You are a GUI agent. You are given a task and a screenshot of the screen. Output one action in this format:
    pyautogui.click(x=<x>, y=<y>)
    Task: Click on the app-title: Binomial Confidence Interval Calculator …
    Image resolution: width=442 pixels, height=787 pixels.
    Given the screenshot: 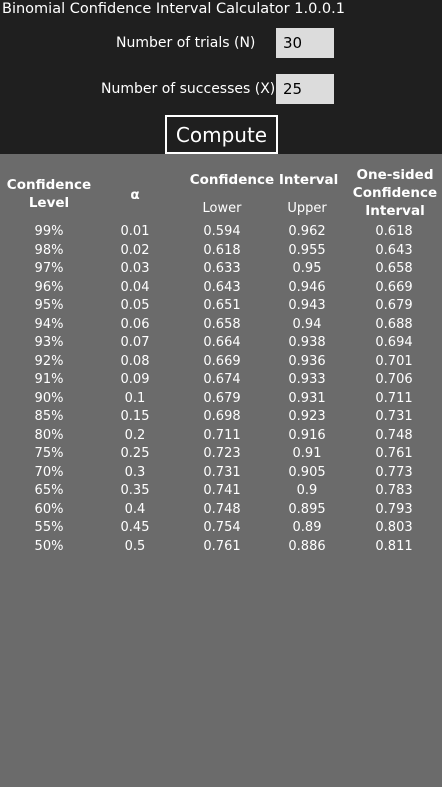 What is the action you would take?
    pyautogui.click(x=173, y=9)
    